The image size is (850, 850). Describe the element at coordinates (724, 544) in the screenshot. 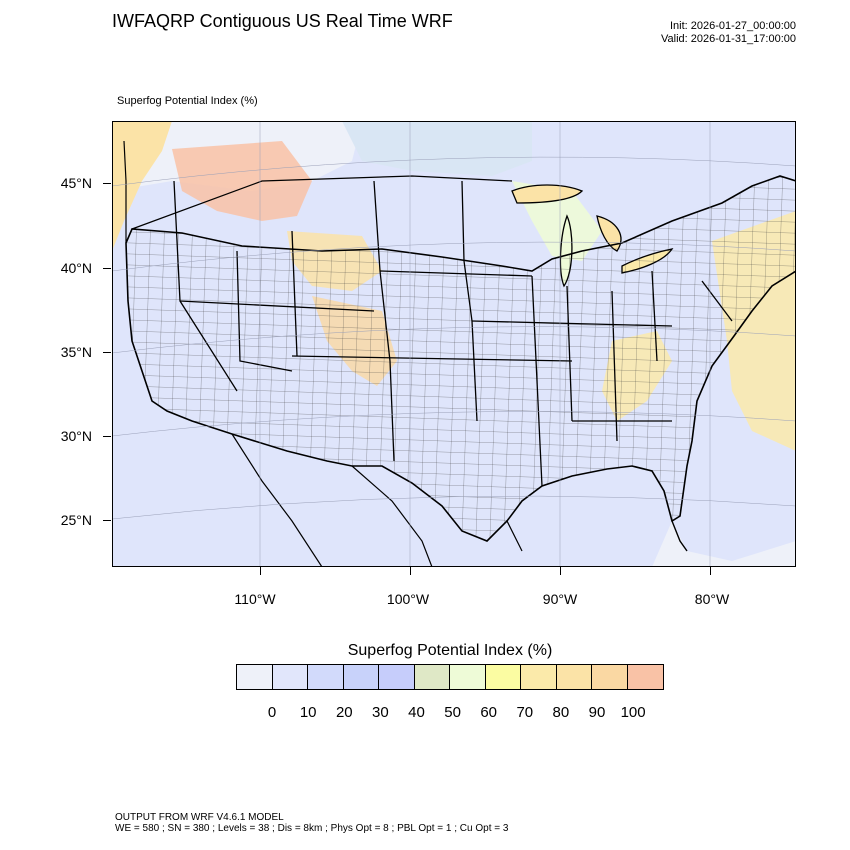

I see `caribbean-region` at that location.